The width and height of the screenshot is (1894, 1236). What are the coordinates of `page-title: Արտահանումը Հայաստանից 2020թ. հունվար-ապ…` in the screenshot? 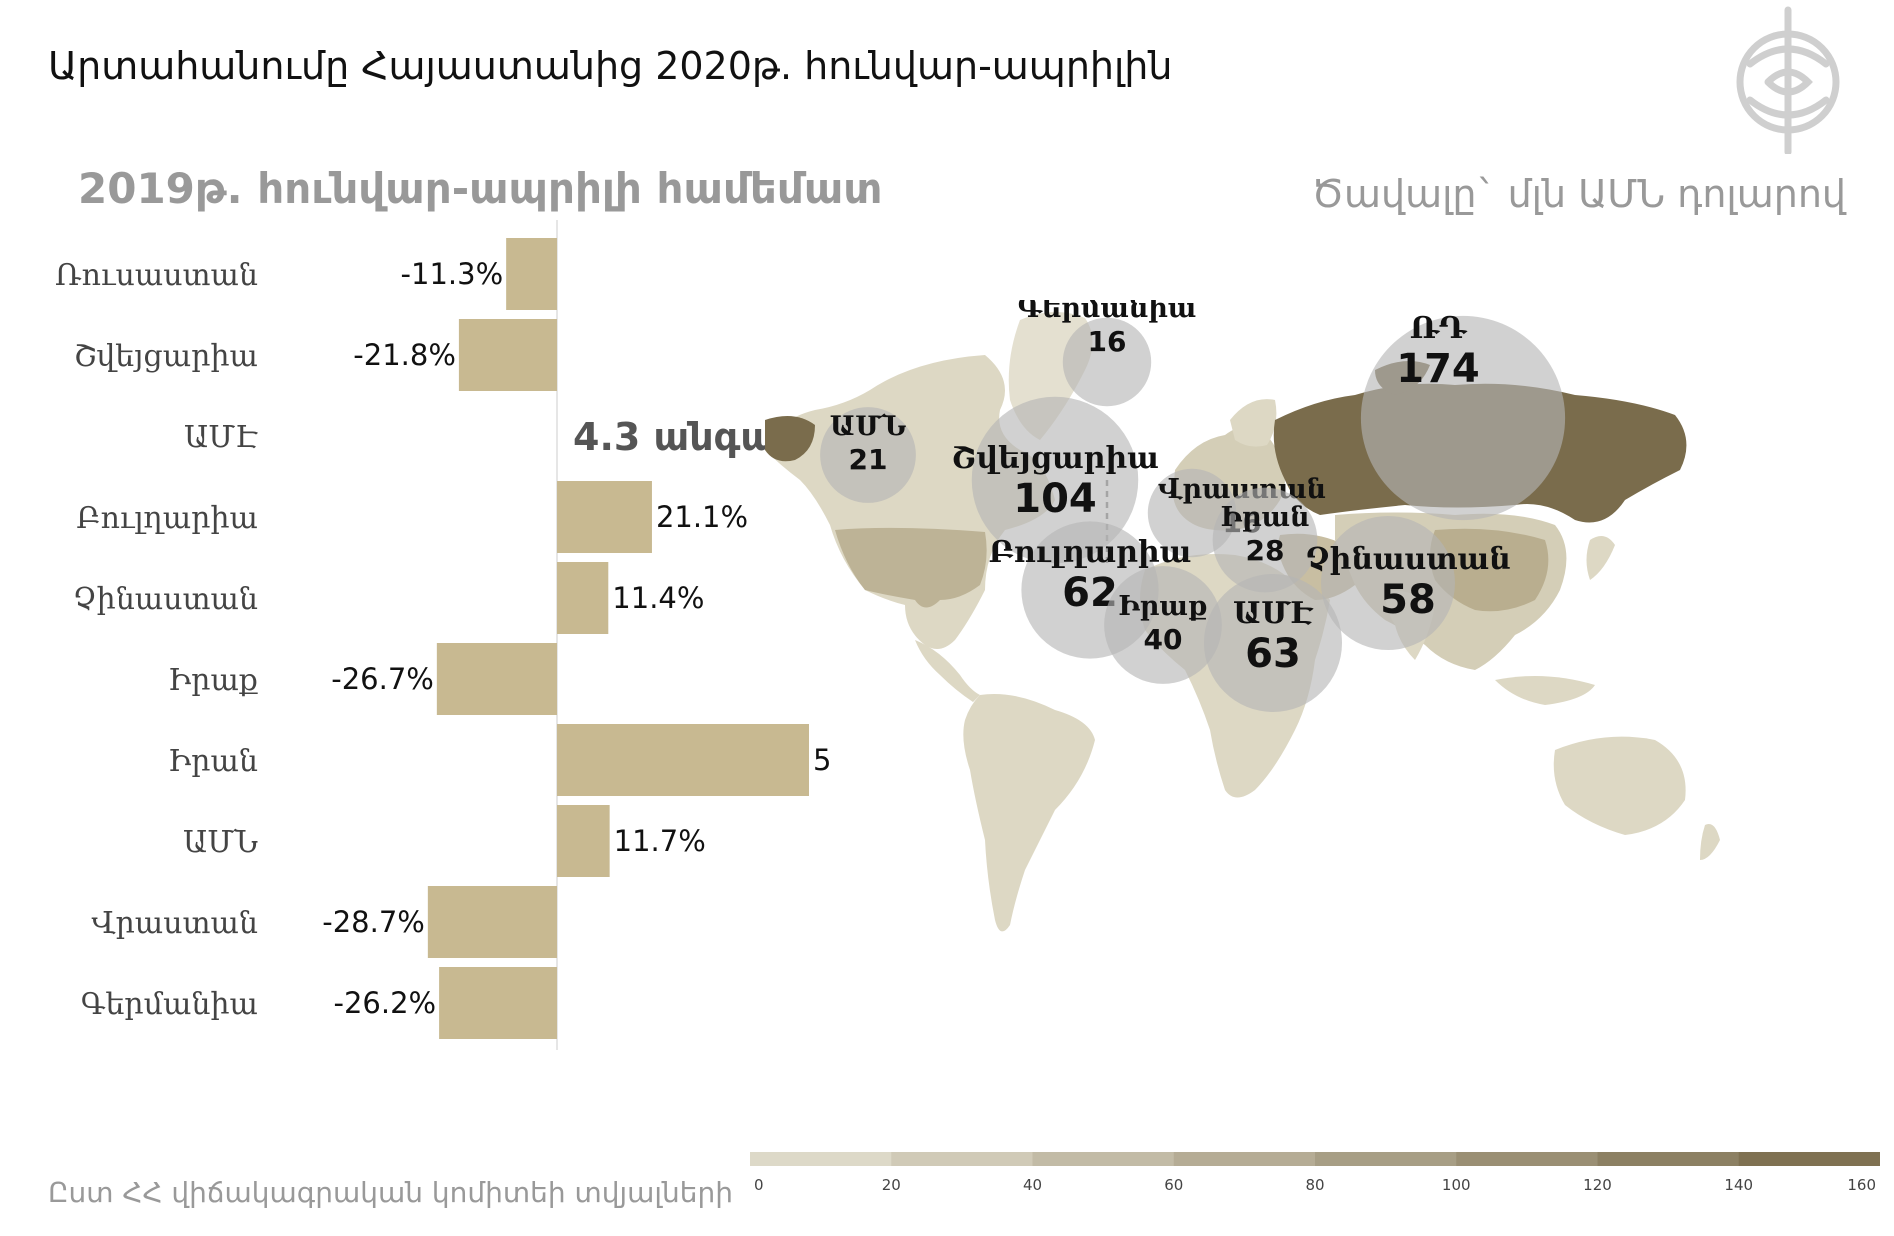 It's located at (610, 66).